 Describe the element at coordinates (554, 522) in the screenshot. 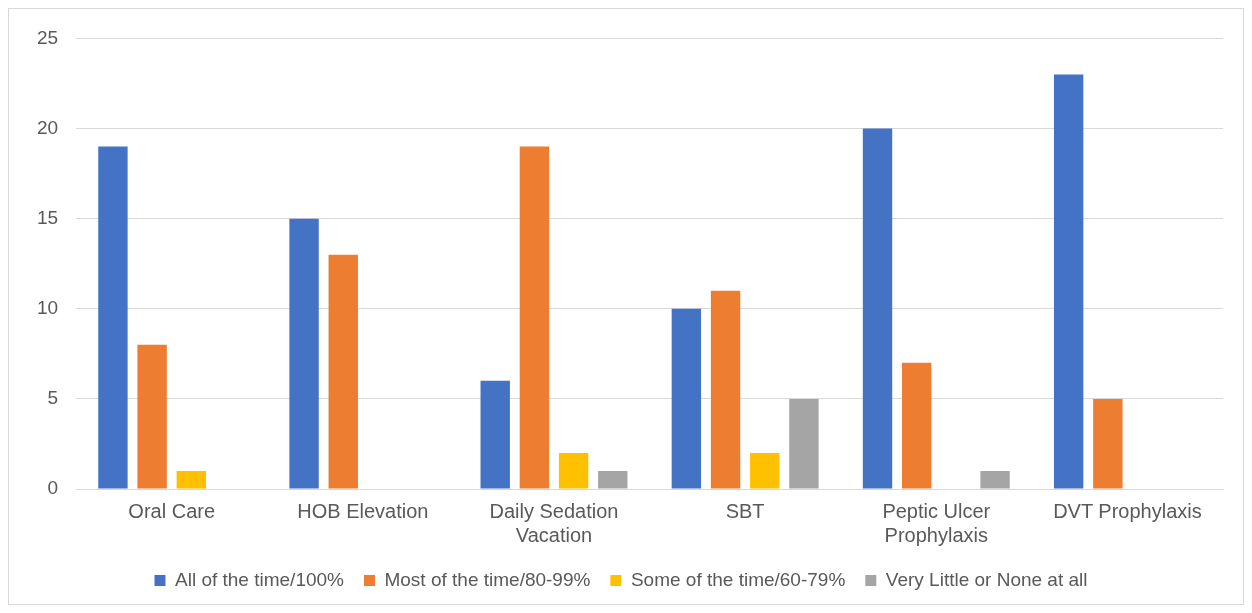

I see `x-tick-label: Daily Sedation Vacation` at that location.